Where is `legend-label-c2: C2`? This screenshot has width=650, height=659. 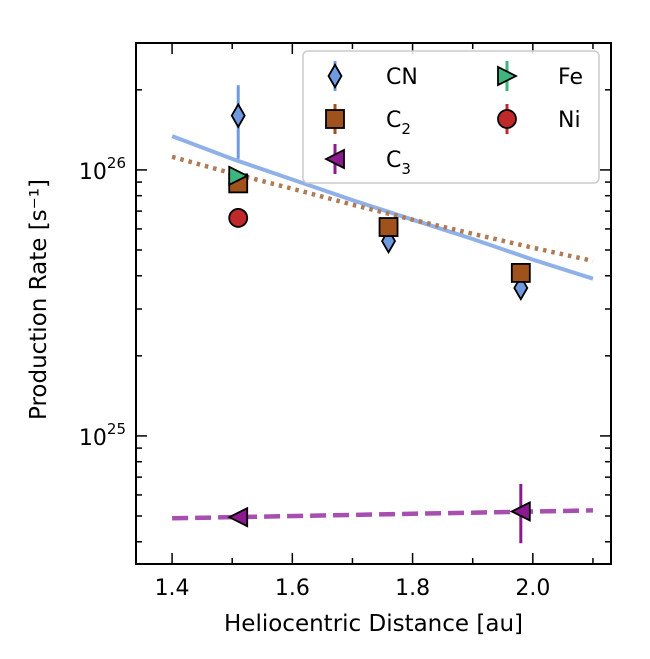
legend-label-c2: C2 is located at coordinates (398, 123).